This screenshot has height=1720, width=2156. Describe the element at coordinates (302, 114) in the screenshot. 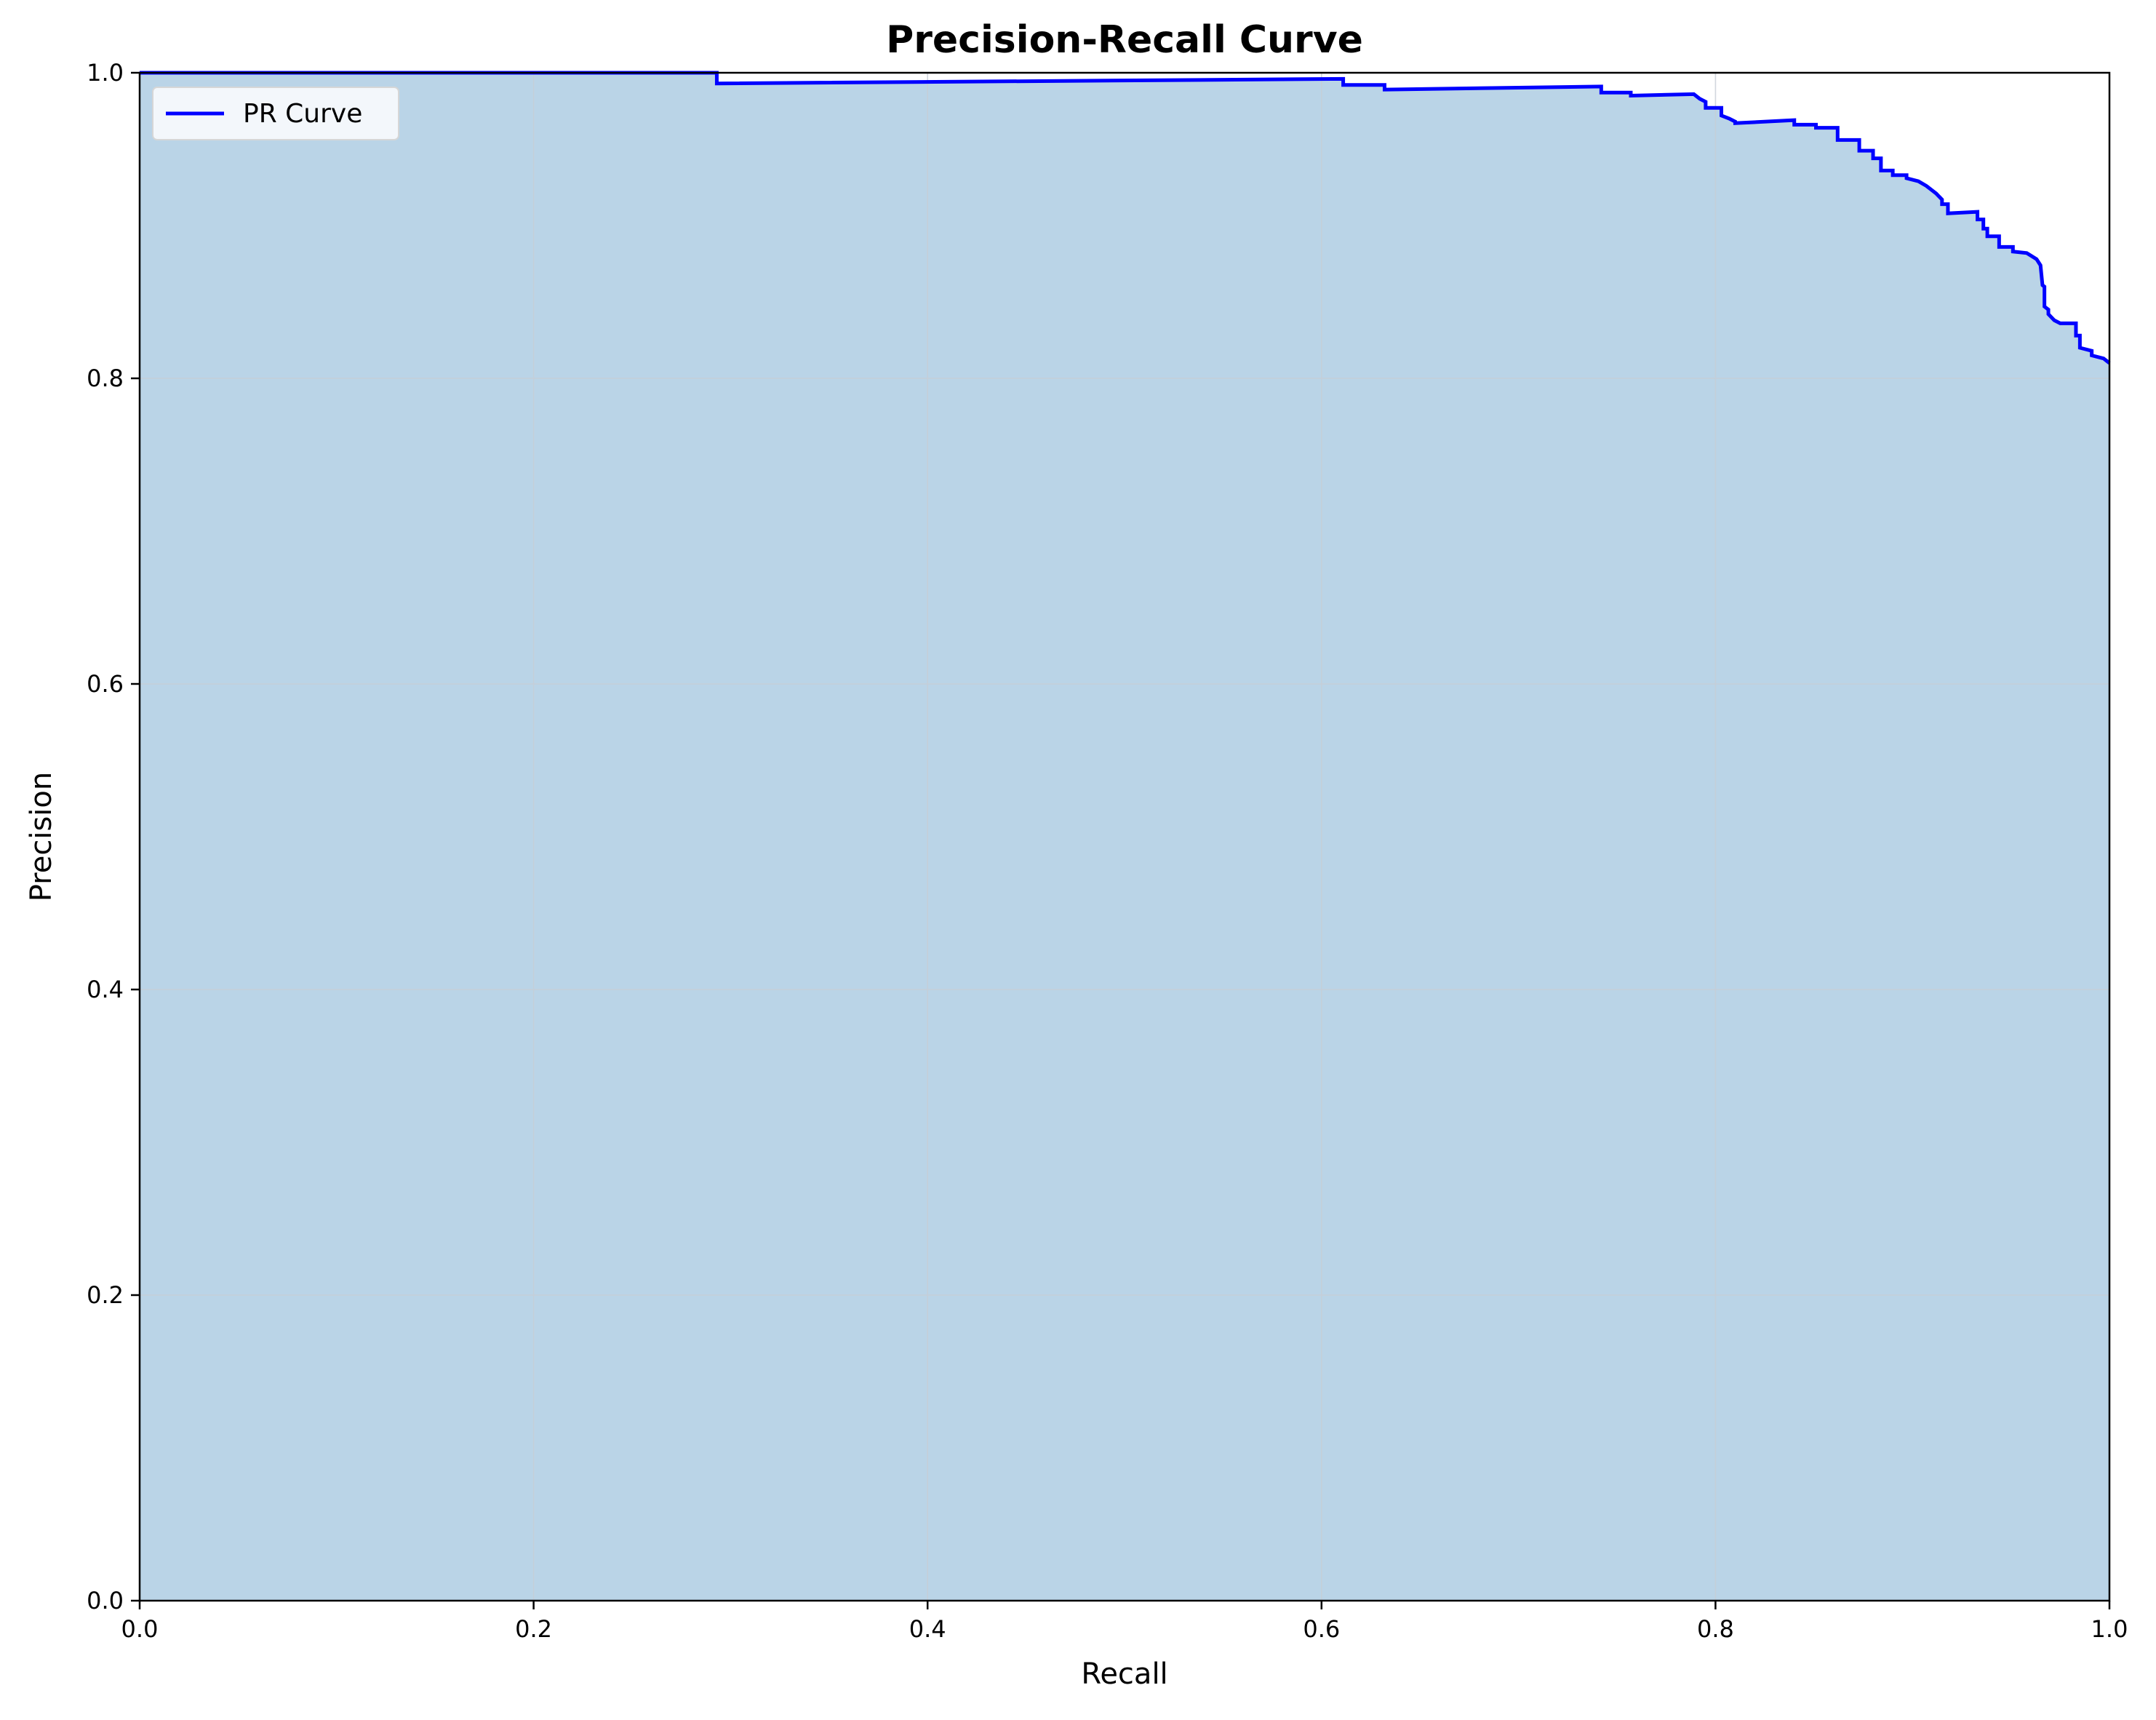

I see `legend-label-pr-curve: PR Curve` at that location.